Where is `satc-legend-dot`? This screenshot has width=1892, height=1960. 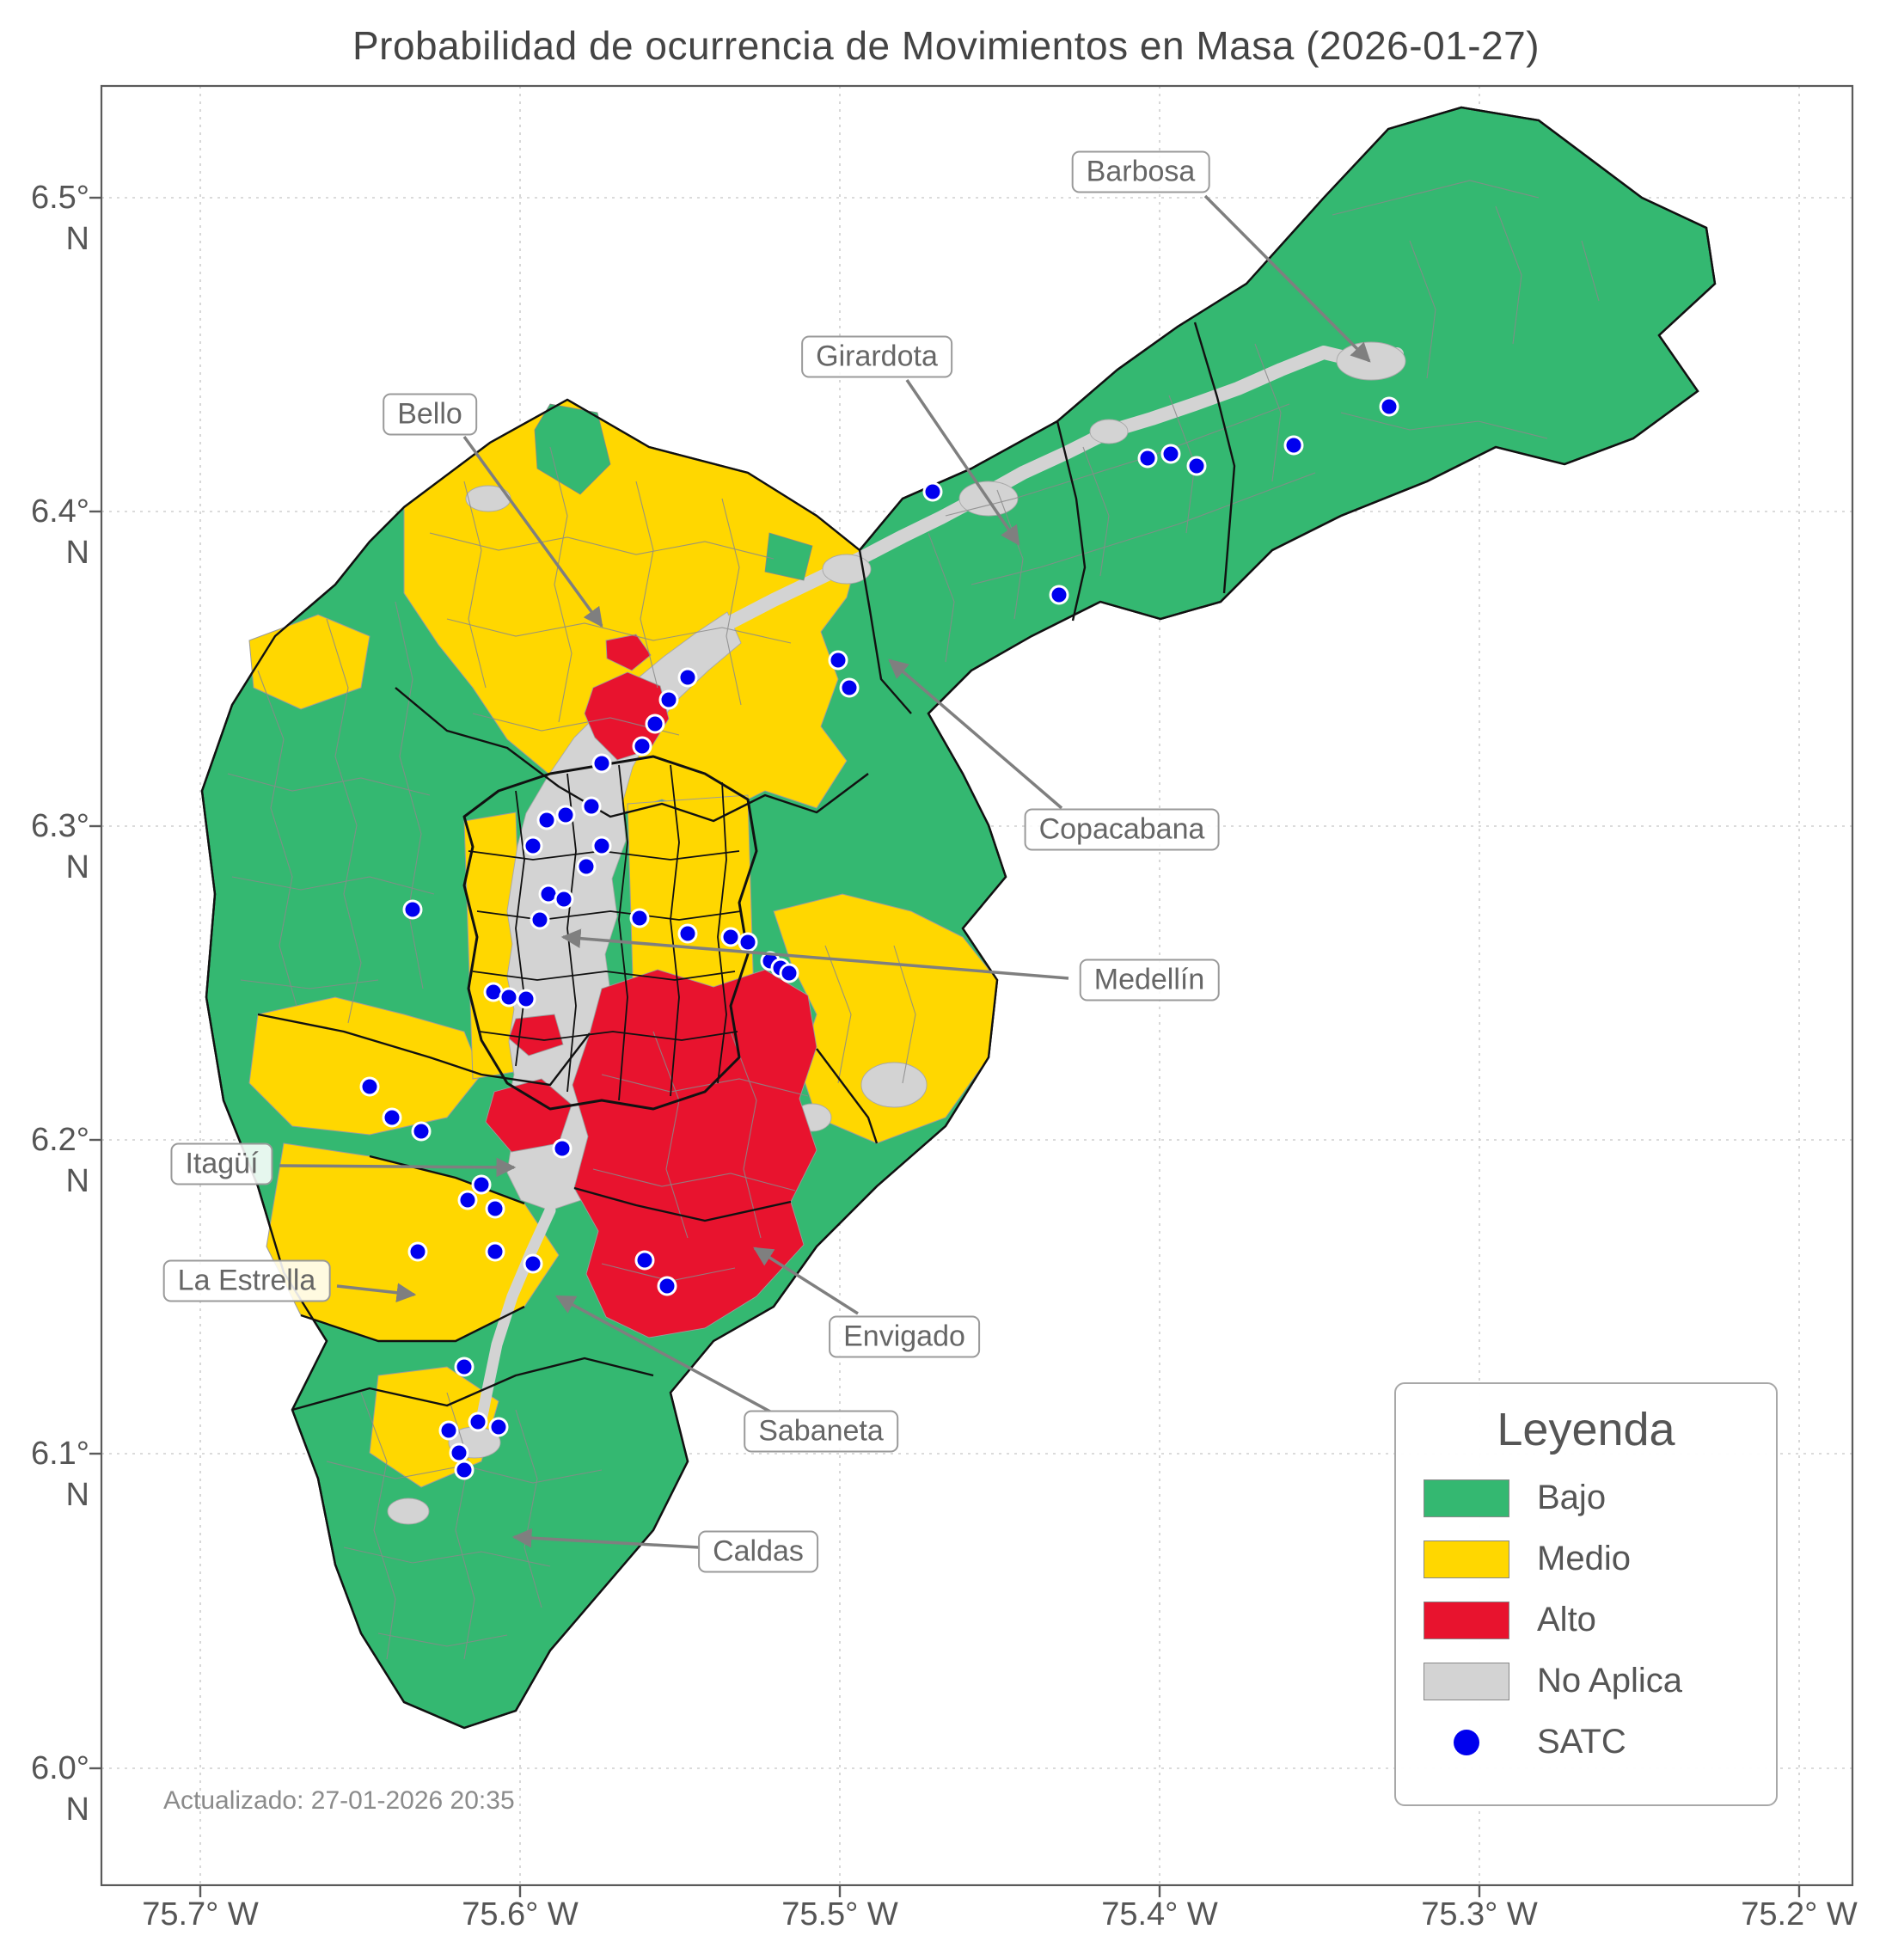 satc-legend-dot is located at coordinates (1466, 1742).